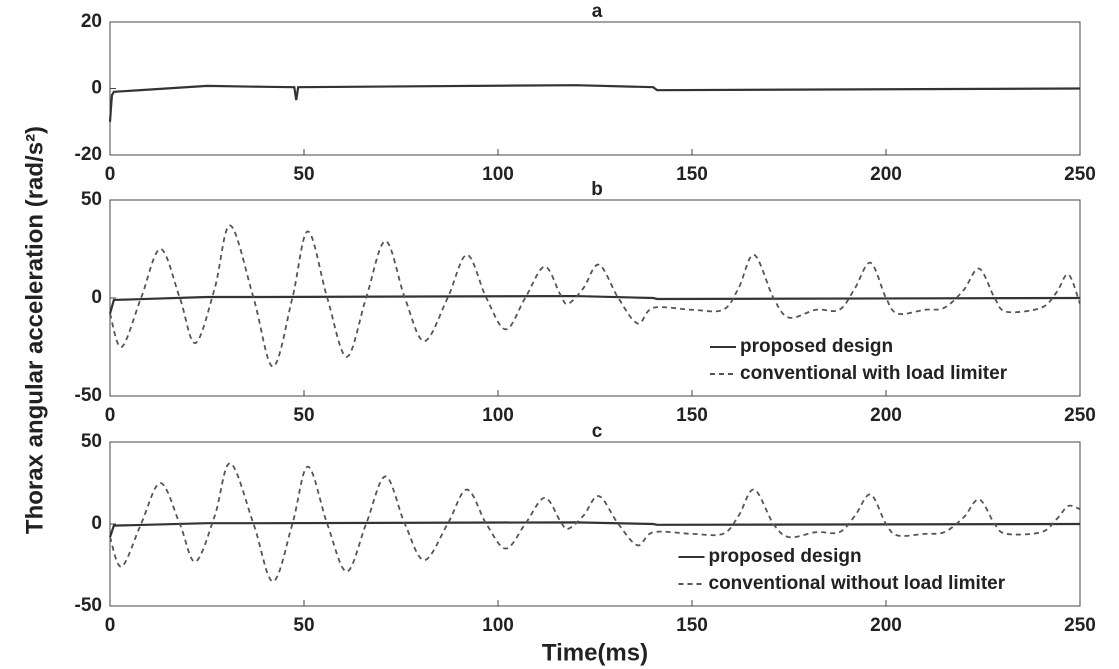  Describe the element at coordinates (88, 154) in the screenshot. I see `y-tick-label: -20` at that location.